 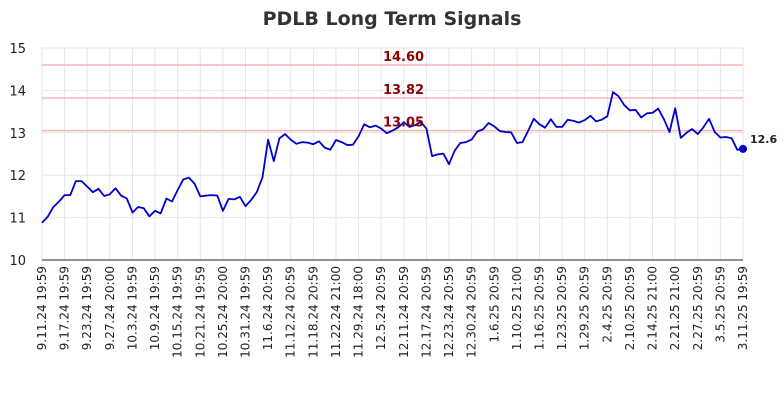 What do you see at coordinates (17, 176) in the screenshot?
I see `y-tick-label: 12` at bounding box center [17, 176].